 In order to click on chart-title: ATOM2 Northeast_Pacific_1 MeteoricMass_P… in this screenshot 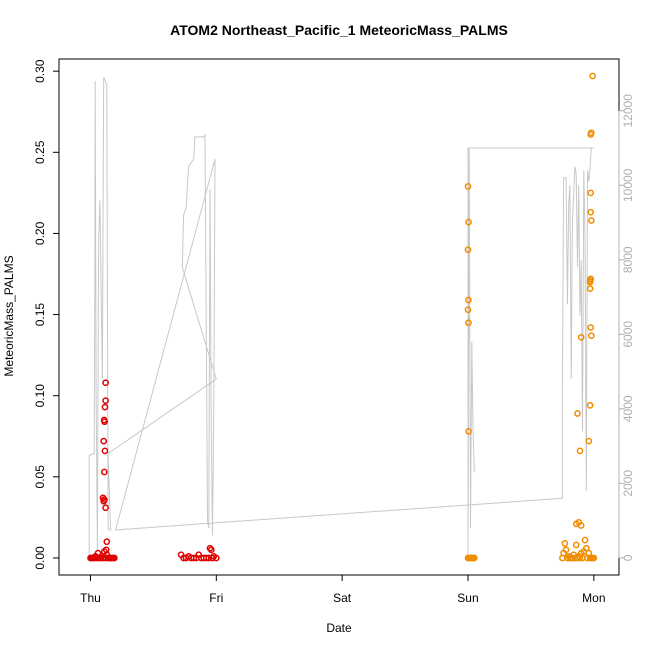, I will do `click(339, 30)`.